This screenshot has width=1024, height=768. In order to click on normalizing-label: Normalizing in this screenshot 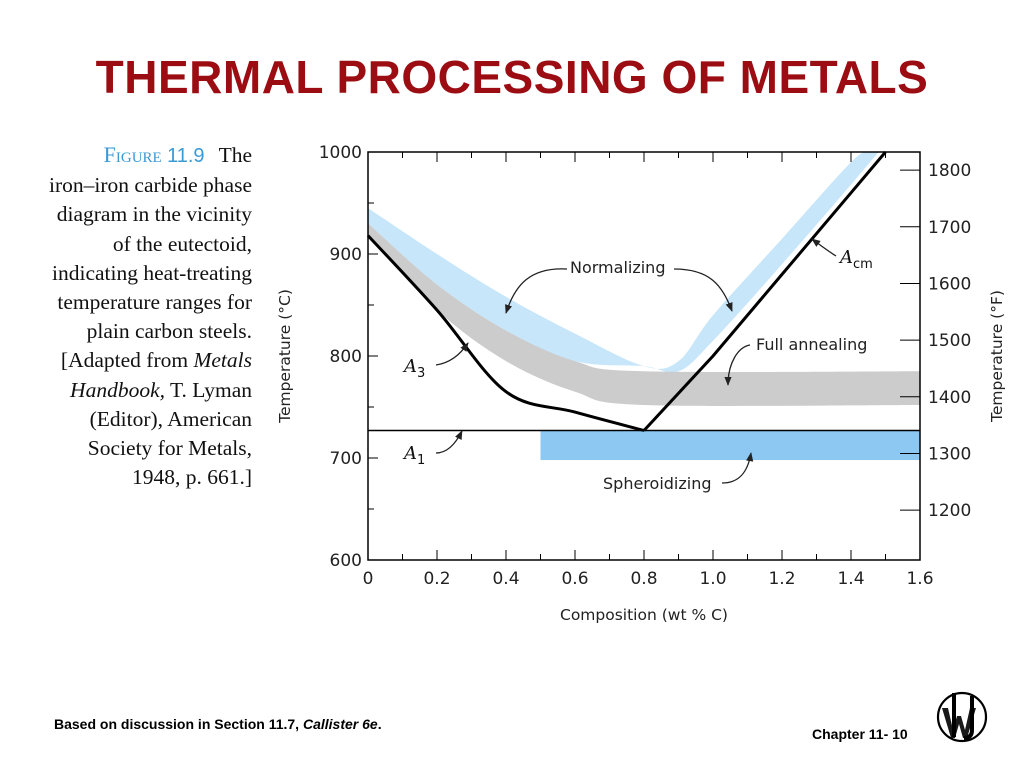, I will do `click(617, 267)`.